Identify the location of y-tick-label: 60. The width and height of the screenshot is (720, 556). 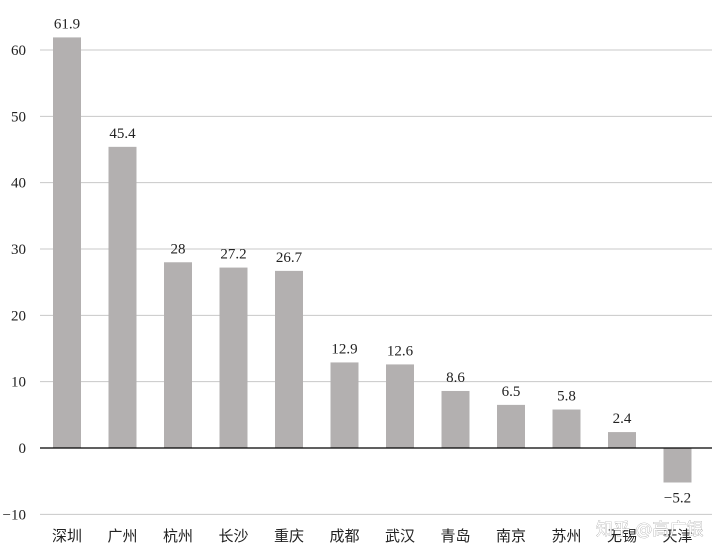
(18, 51).